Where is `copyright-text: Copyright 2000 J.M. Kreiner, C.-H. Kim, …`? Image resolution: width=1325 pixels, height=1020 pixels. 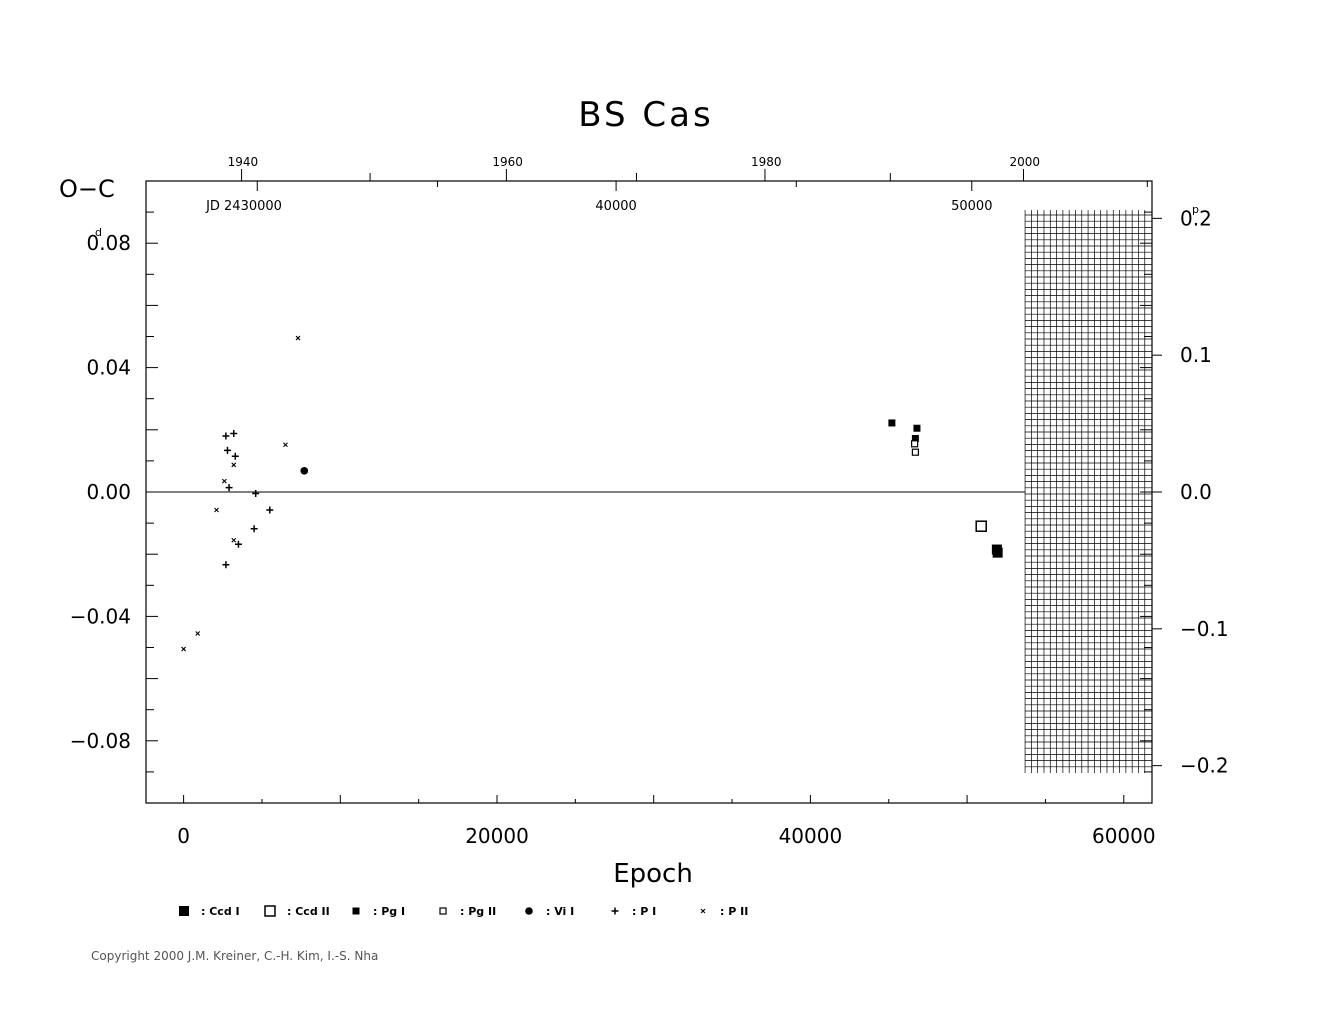 copyright-text: Copyright 2000 J.M. Kreiner, C.-H. Kim, … is located at coordinates (235, 956).